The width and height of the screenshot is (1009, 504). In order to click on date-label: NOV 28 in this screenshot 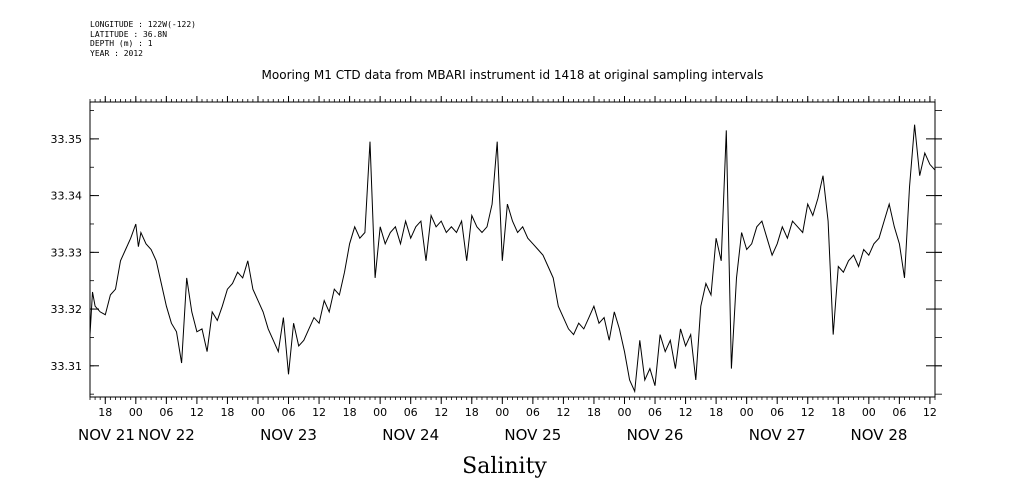, I will do `click(879, 435)`.